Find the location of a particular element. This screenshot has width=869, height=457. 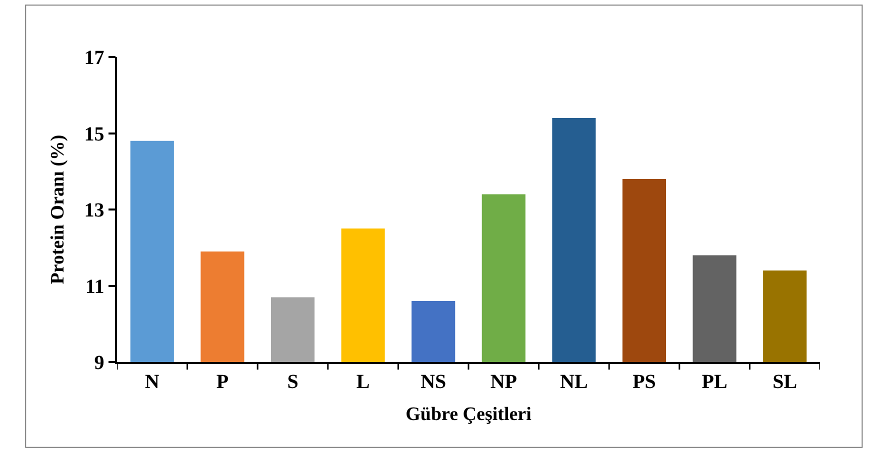

x-tick-label: NL is located at coordinates (574, 381).